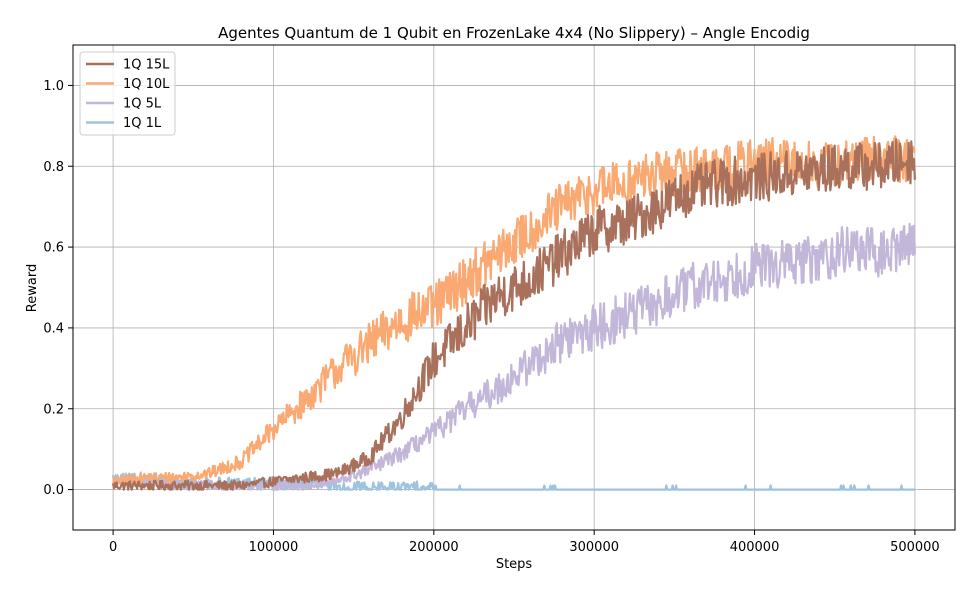  I want to click on x-tick-label: 300000, so click(594, 547).